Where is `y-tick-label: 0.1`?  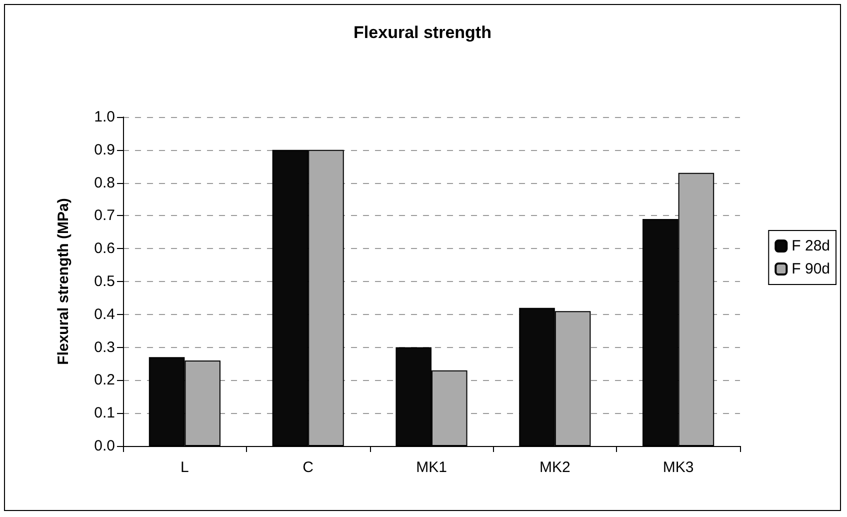
y-tick-label: 0.1 is located at coordinates (104, 413).